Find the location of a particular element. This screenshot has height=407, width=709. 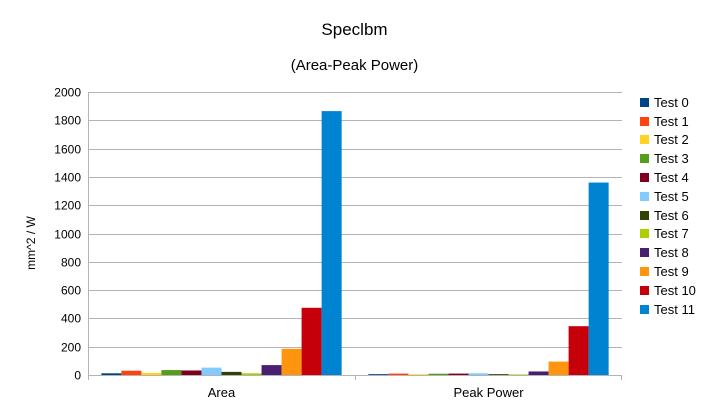

legend-label: Test 4 is located at coordinates (671, 178).